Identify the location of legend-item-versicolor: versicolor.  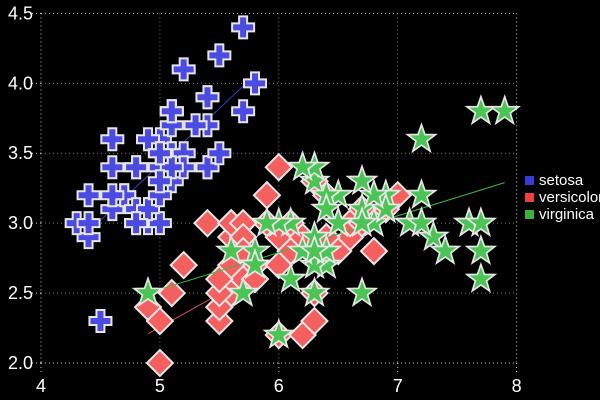
(562, 197).